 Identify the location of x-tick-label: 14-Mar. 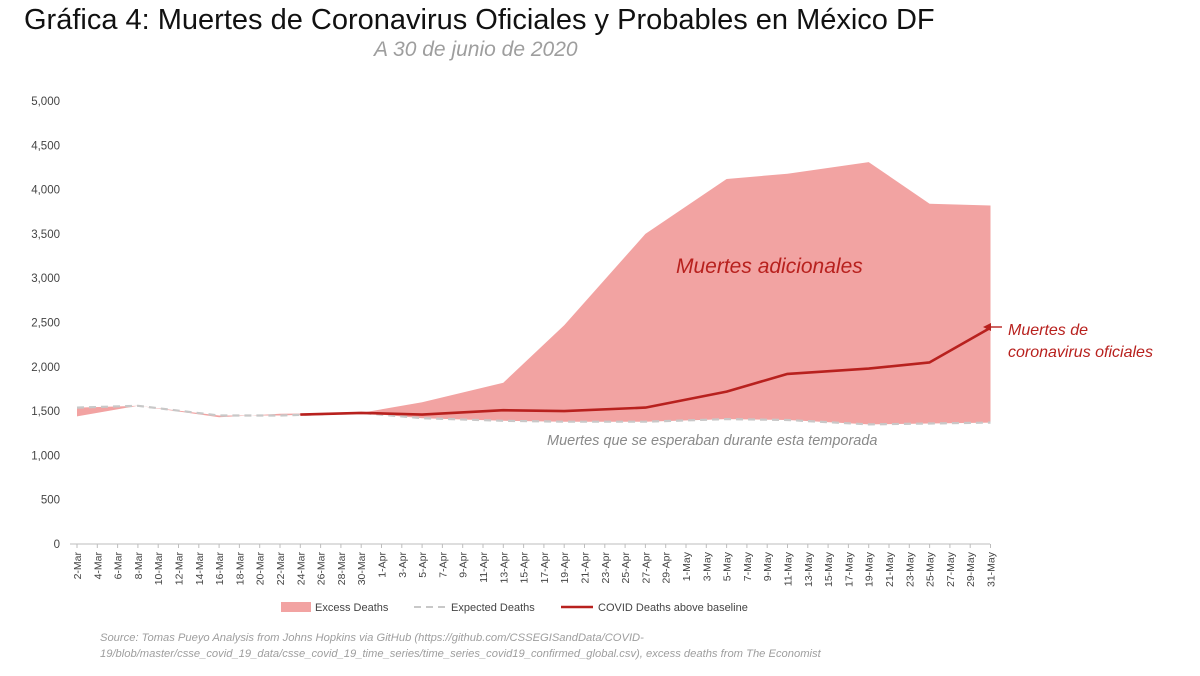
(200, 569).